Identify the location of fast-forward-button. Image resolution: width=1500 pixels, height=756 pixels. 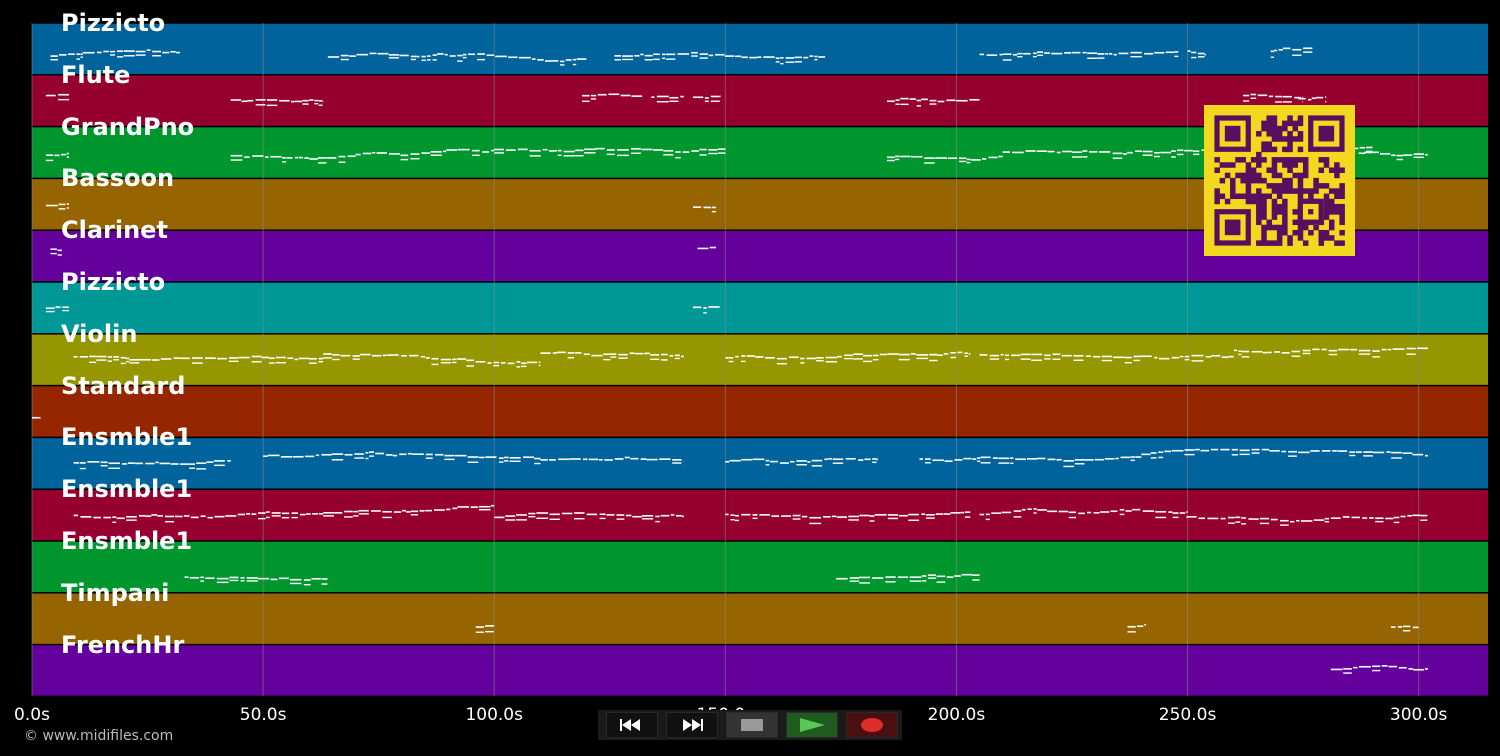
(692, 725).